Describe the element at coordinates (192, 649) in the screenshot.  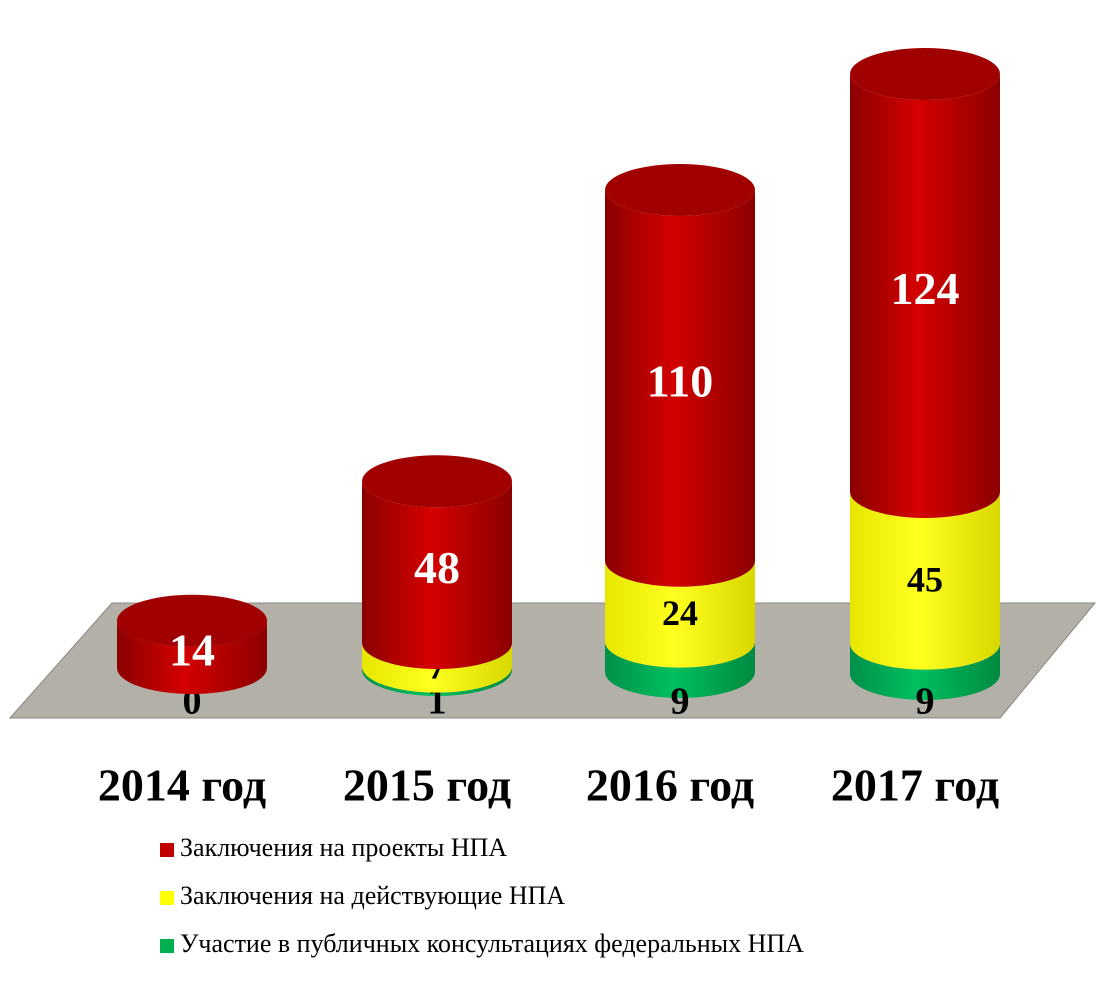
I see `data-label: 14` at that location.